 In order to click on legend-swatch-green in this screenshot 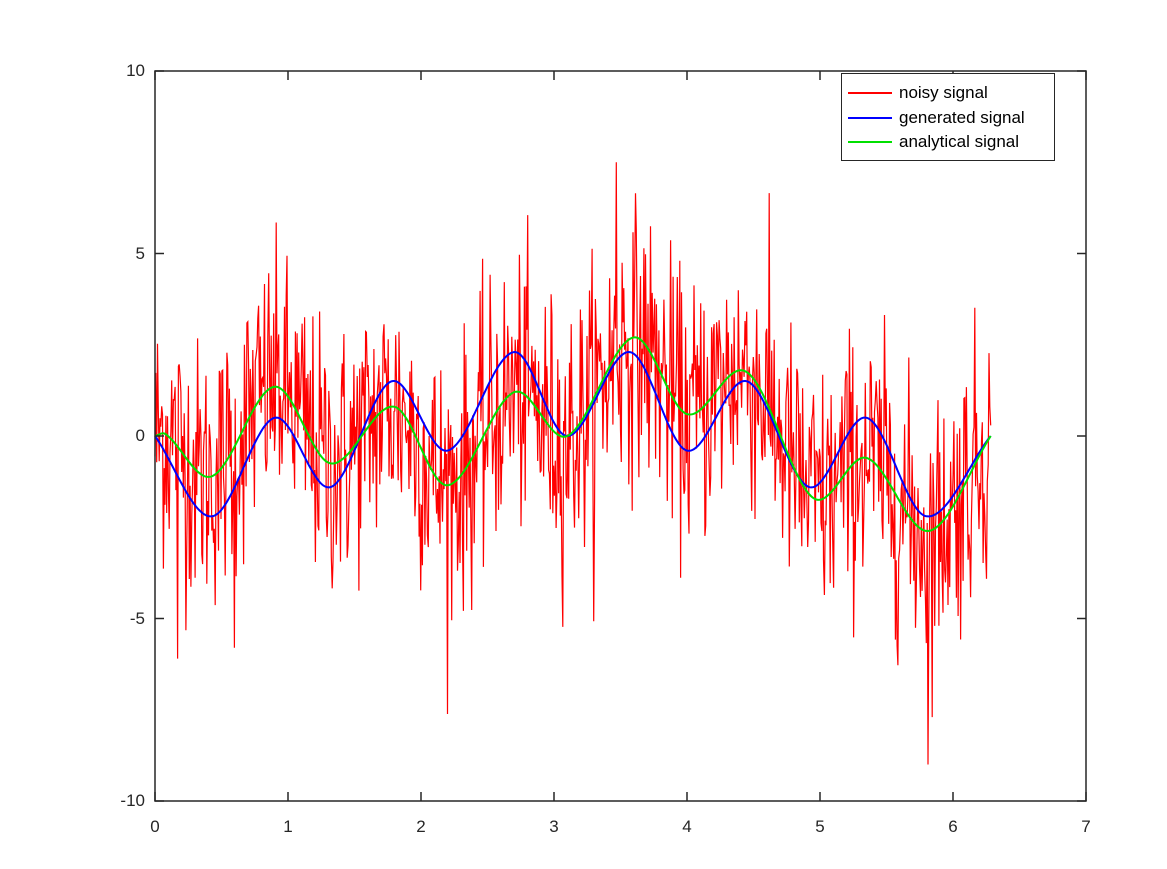, I will do `click(870, 142)`.